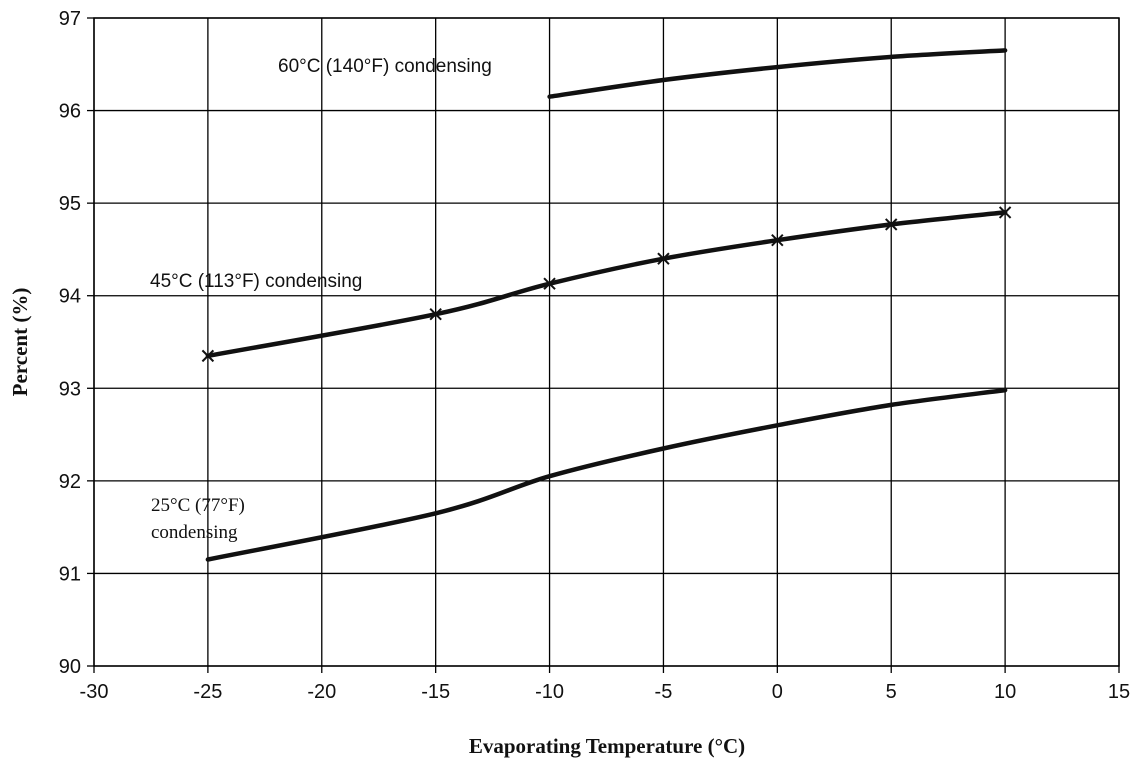 The image size is (1140, 764). Describe the element at coordinates (891, 692) in the screenshot. I see `x-tick-label: 5` at that location.